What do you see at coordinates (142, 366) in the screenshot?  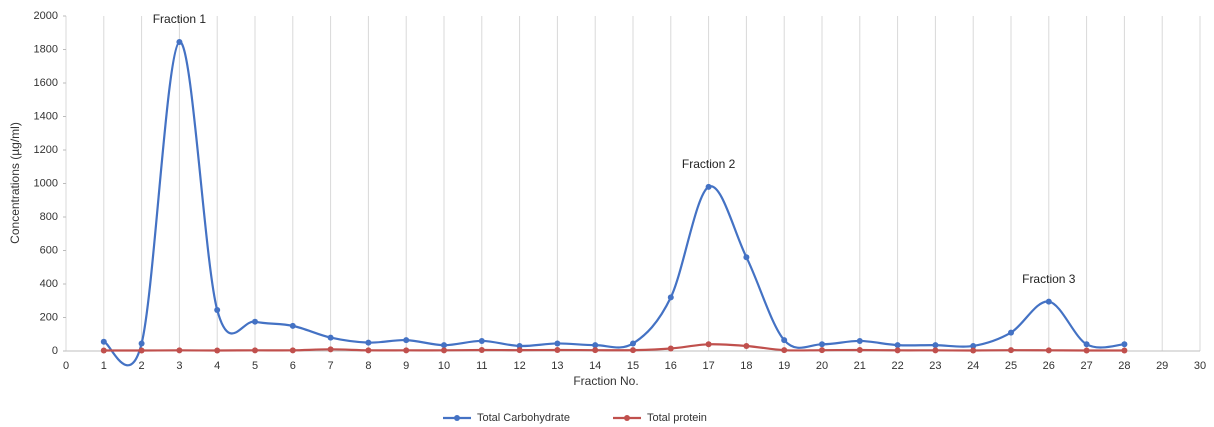 I see `x-tick-label: 2` at bounding box center [142, 366].